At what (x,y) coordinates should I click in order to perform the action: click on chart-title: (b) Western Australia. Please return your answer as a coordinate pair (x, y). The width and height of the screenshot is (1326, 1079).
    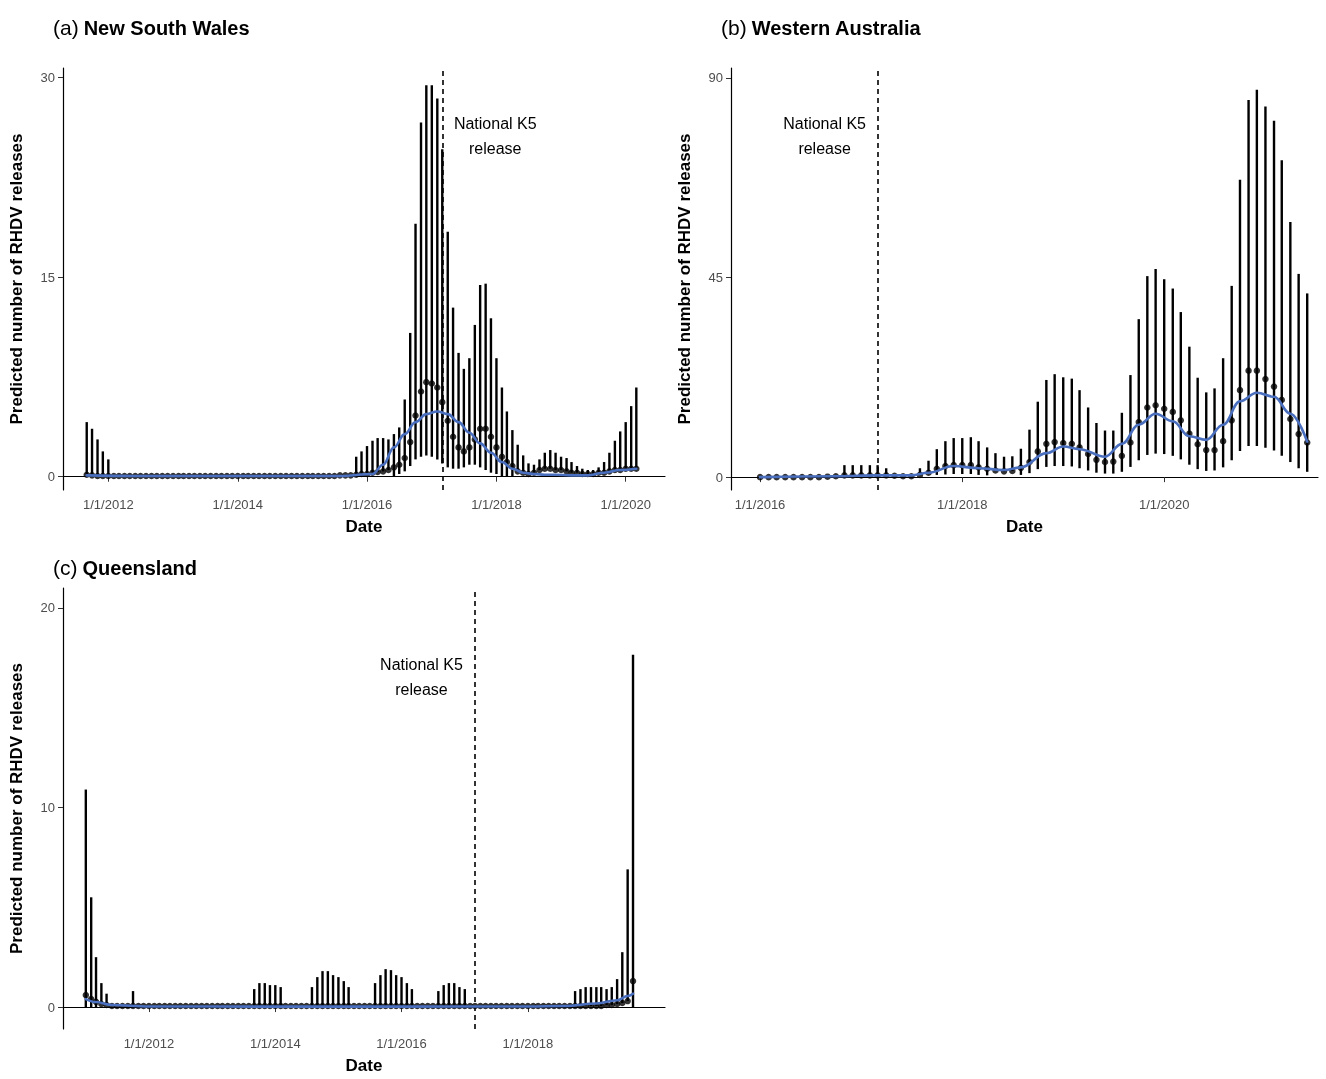
    Looking at the image, I should click on (821, 27).